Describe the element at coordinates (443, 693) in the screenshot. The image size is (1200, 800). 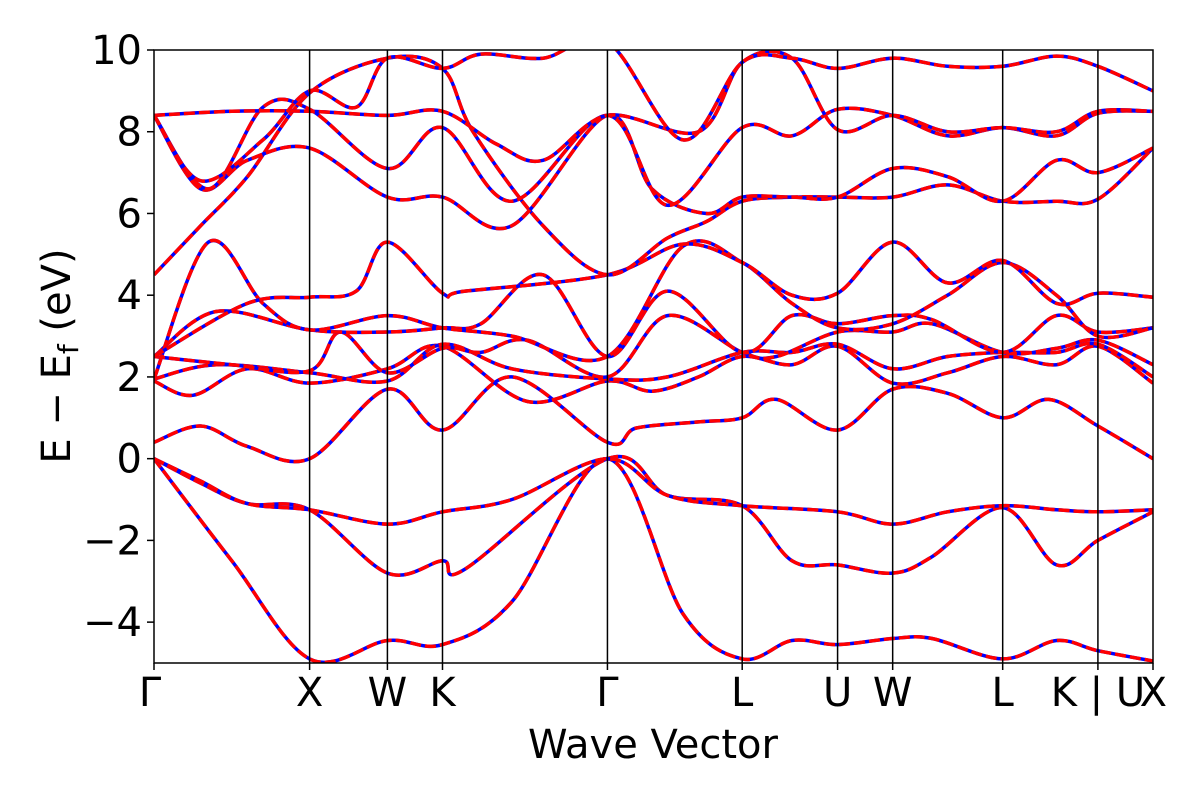
I see `x-tick-label-3: K` at that location.